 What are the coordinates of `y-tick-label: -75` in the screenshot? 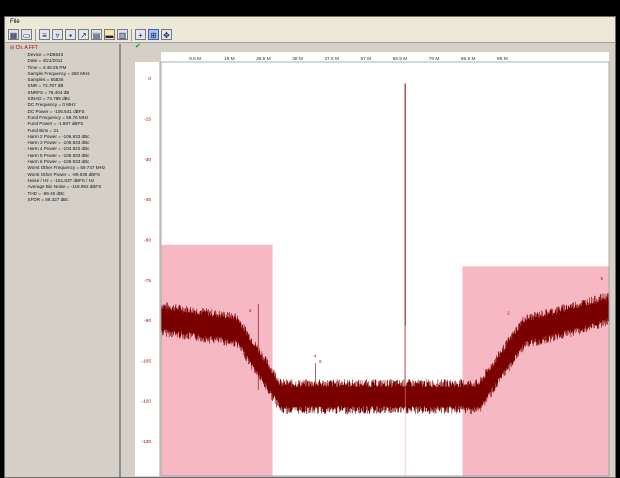 It's located at (147, 281).